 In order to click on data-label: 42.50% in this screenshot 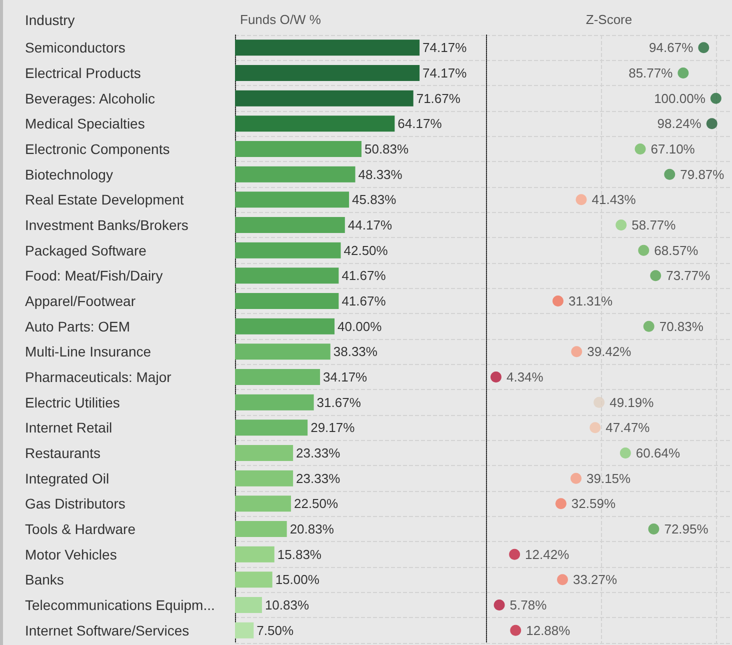, I will do `click(366, 250)`.